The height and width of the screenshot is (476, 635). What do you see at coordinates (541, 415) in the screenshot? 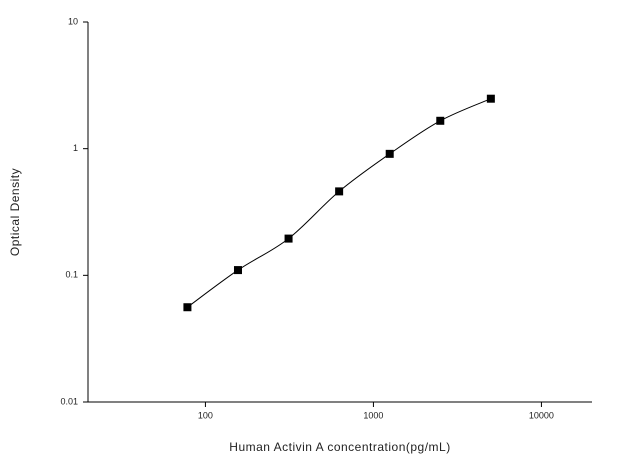
I see `x-tick-label: 10000` at bounding box center [541, 415].